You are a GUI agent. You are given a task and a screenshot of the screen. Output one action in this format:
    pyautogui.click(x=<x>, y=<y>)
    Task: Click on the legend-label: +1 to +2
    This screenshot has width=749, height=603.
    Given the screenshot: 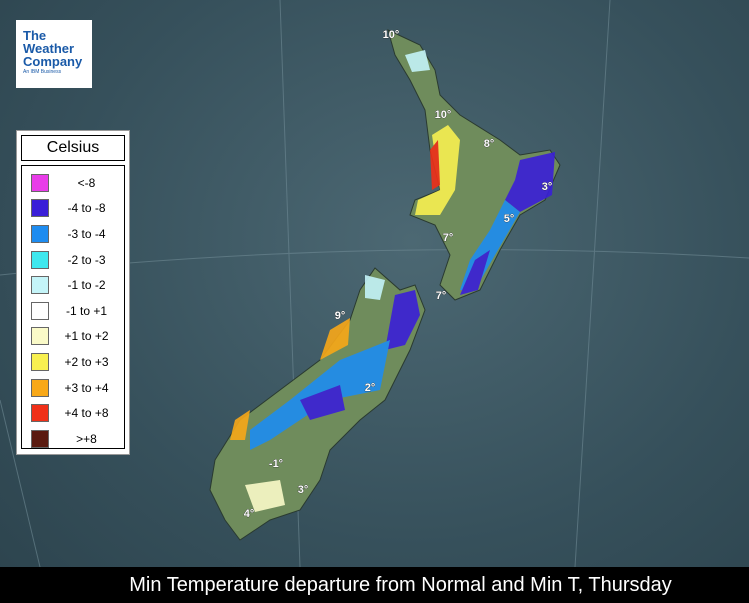 What is the action you would take?
    pyautogui.click(x=86, y=336)
    